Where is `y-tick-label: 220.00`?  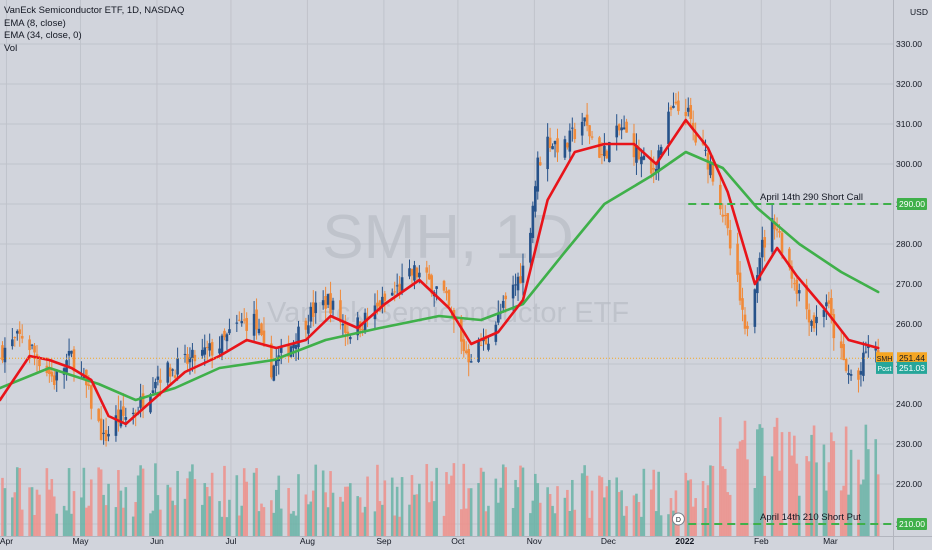
y-tick-label: 220.00 is located at coordinates (909, 484).